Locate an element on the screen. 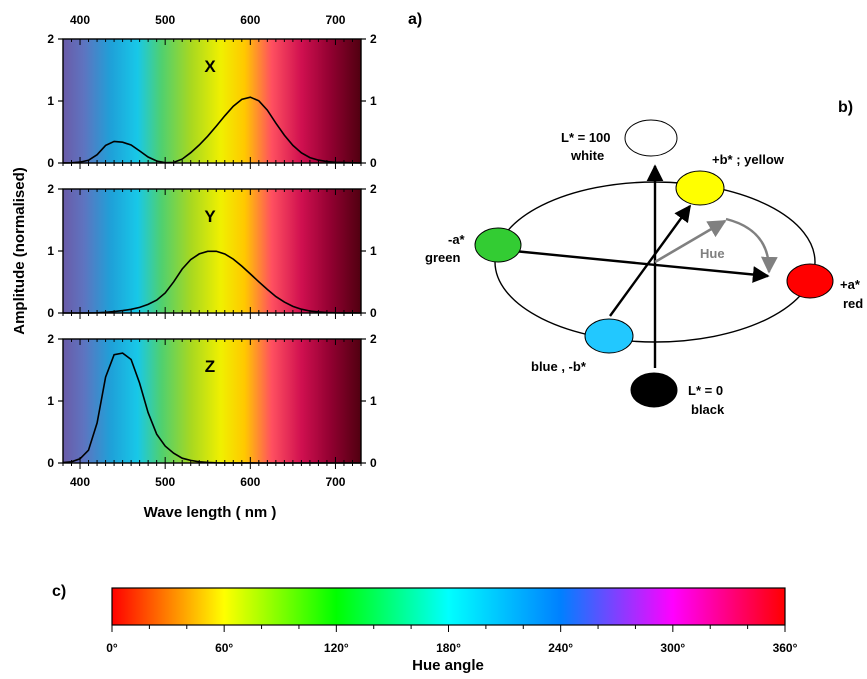  panel-label-c: c) is located at coordinates (59, 591).